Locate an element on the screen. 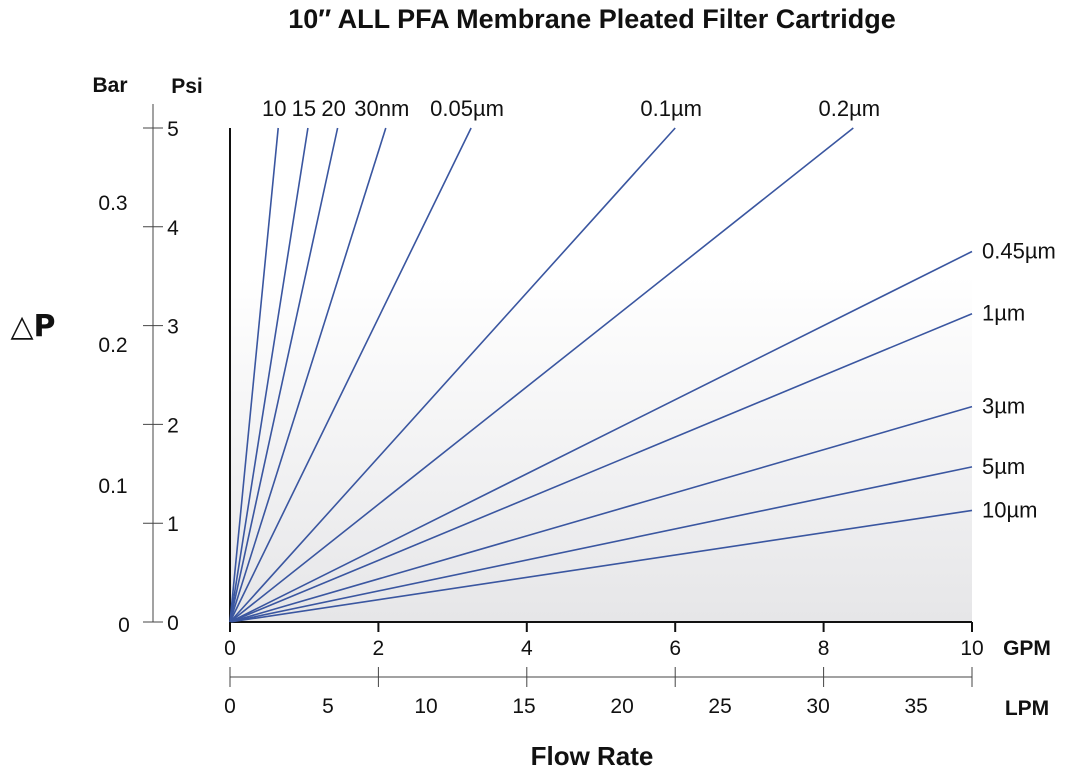 The width and height of the screenshot is (1072, 779). lpm-tick-label: 35 is located at coordinates (915, 706).